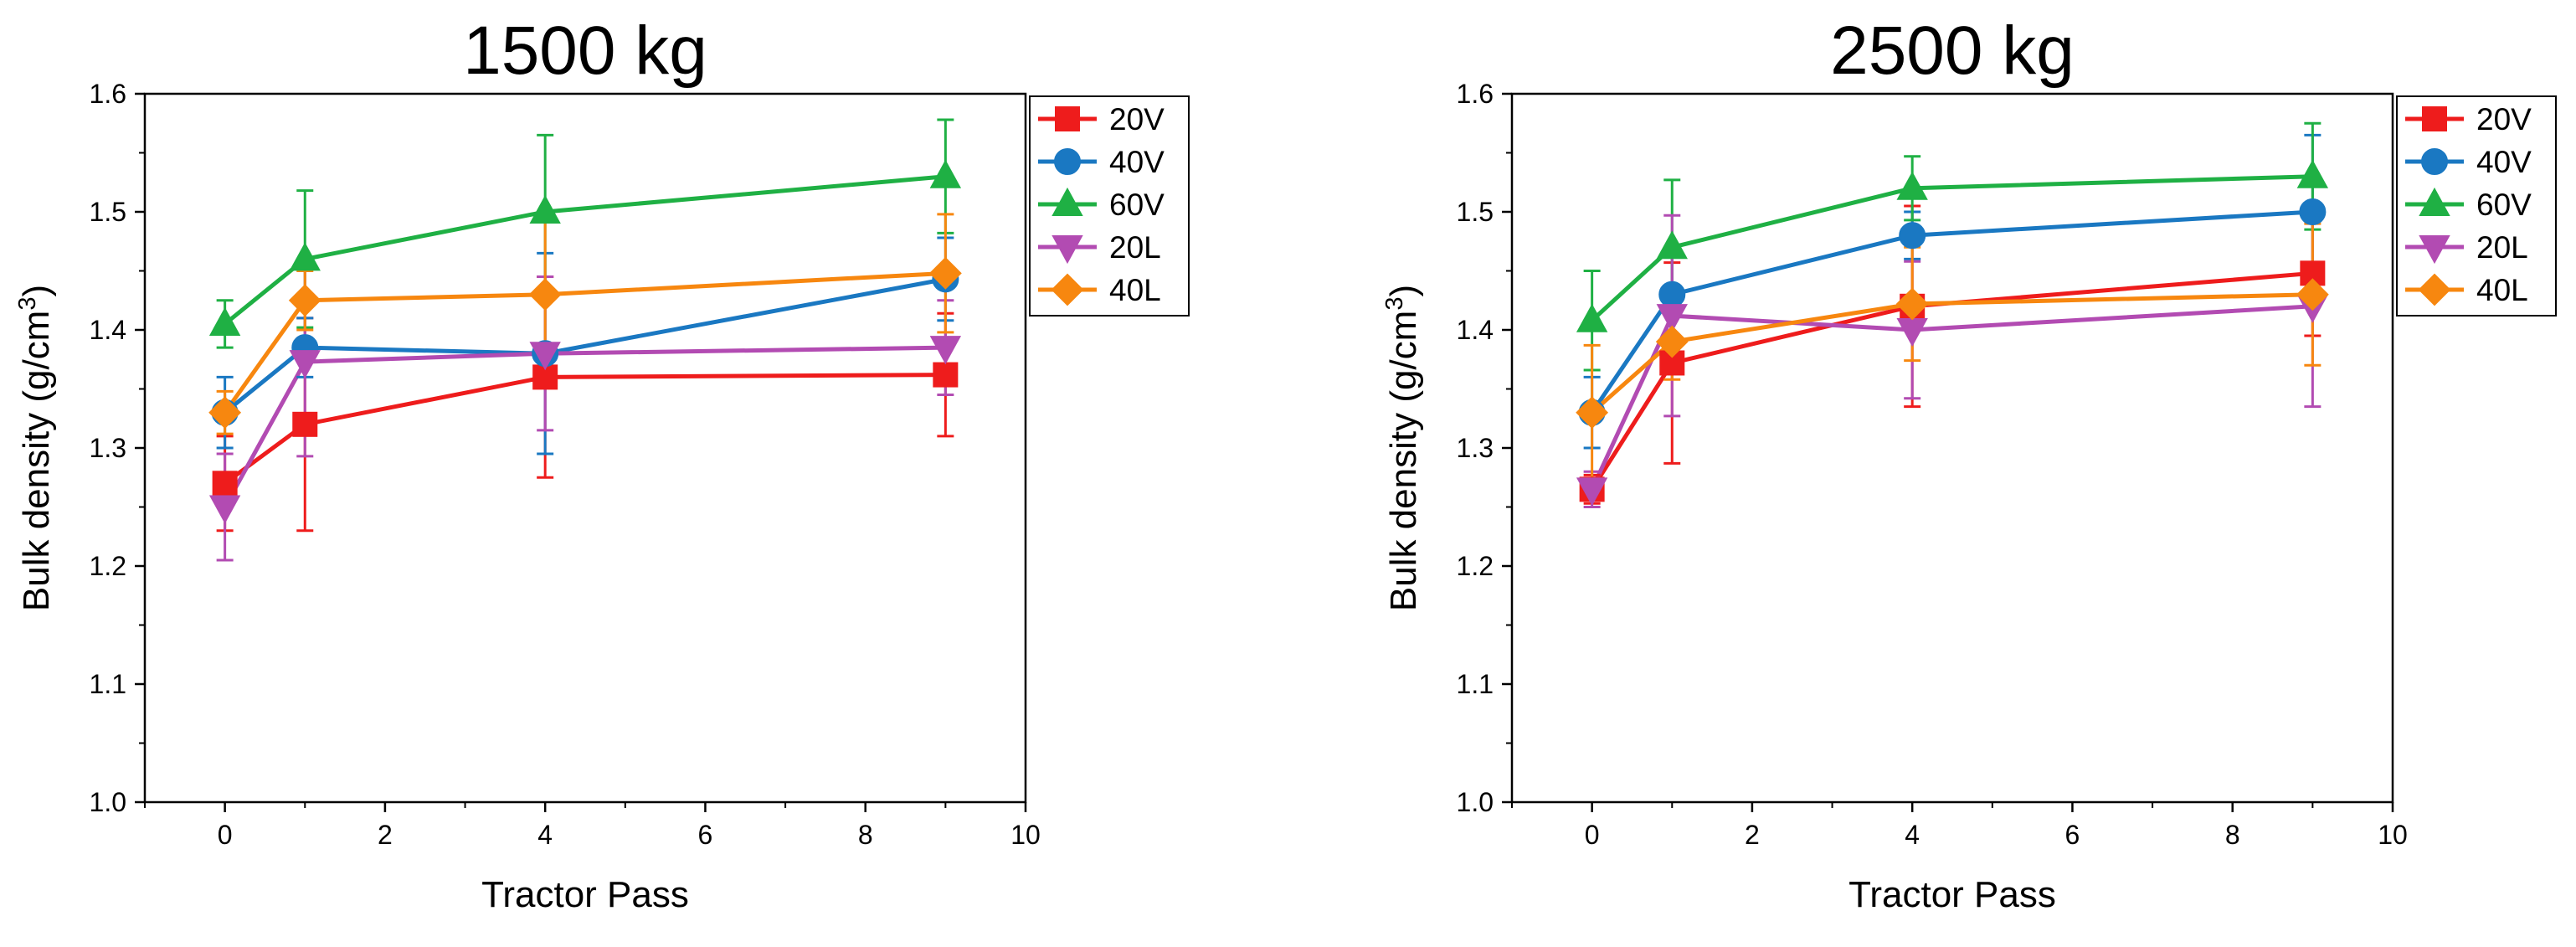  I want to click on y-axis-label: Bulk density (g/cm3), so click(1402, 448).